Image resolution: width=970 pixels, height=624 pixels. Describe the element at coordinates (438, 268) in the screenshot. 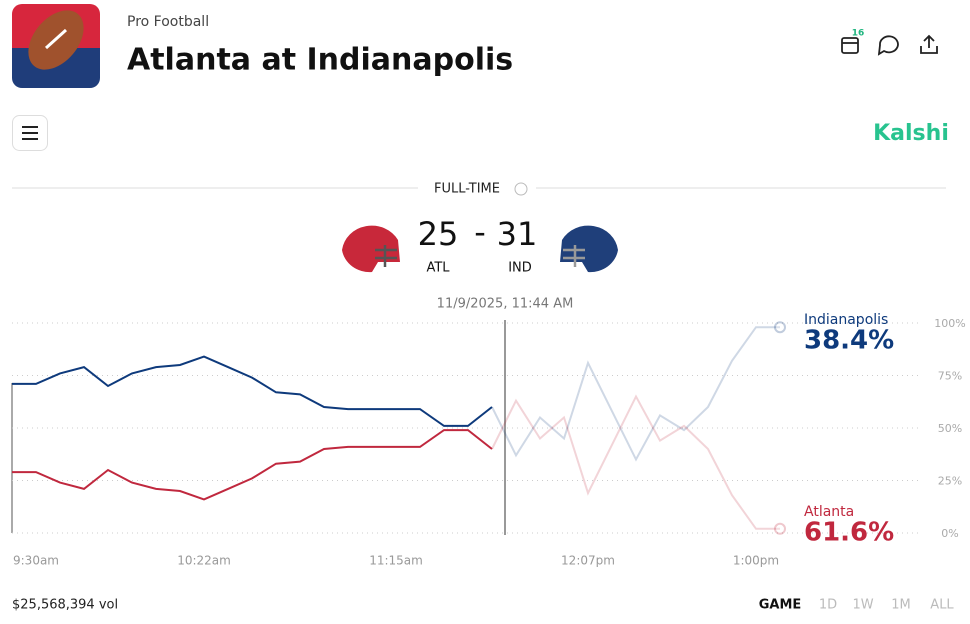

I see `away-abbr: ATL` at that location.